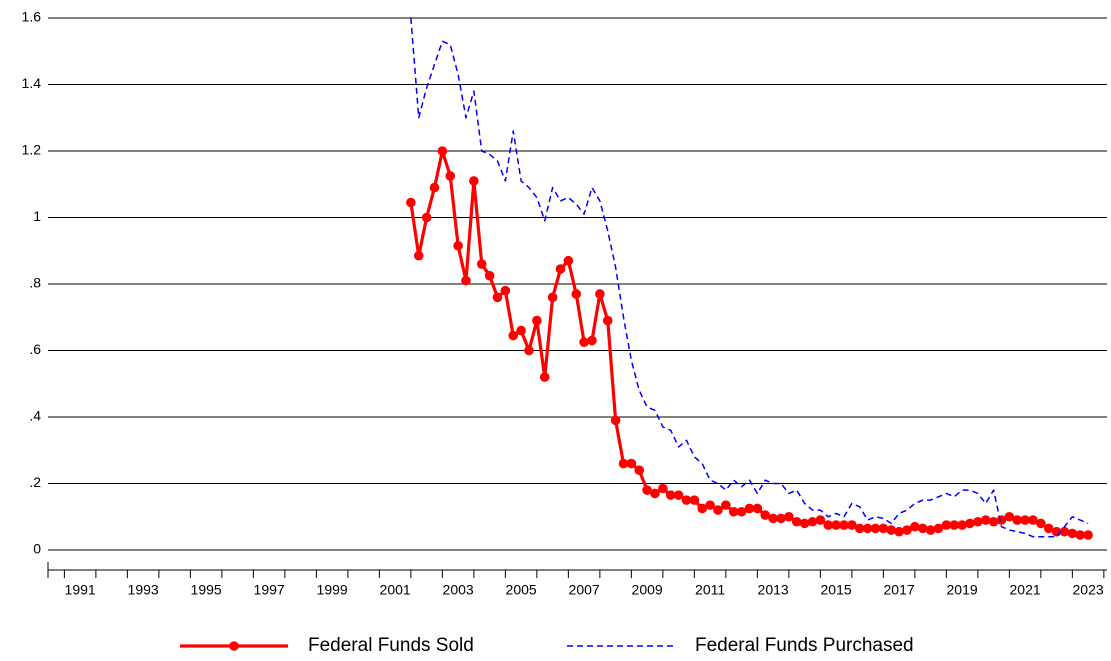 The height and width of the screenshot is (661, 1111). I want to click on x-tick-label: 2013, so click(773, 590).